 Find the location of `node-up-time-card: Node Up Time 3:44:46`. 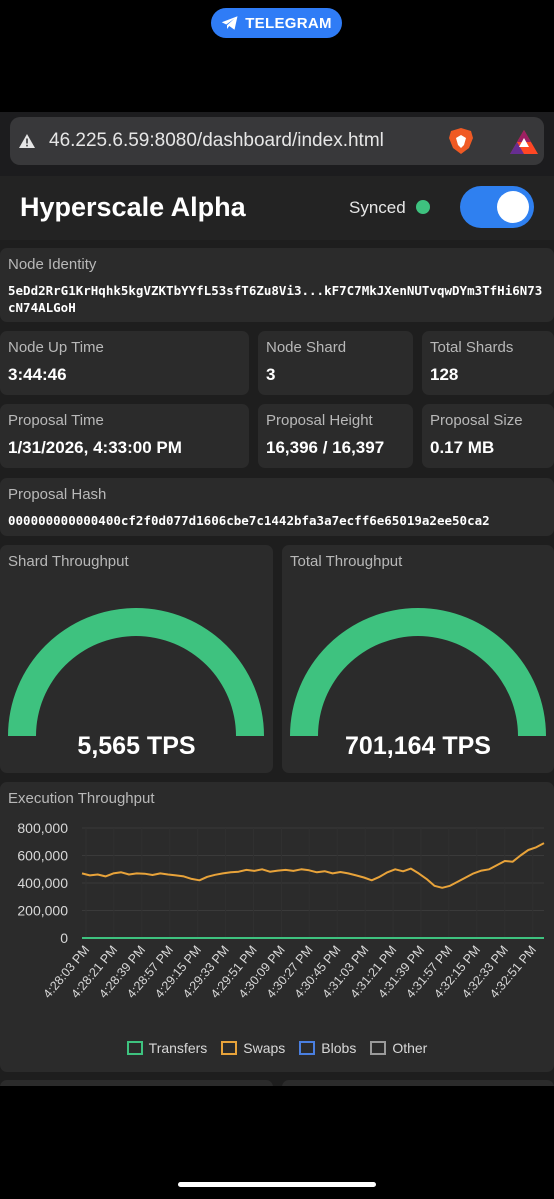

node-up-time-card: Node Up Time 3:44:46 is located at coordinates (124, 363).